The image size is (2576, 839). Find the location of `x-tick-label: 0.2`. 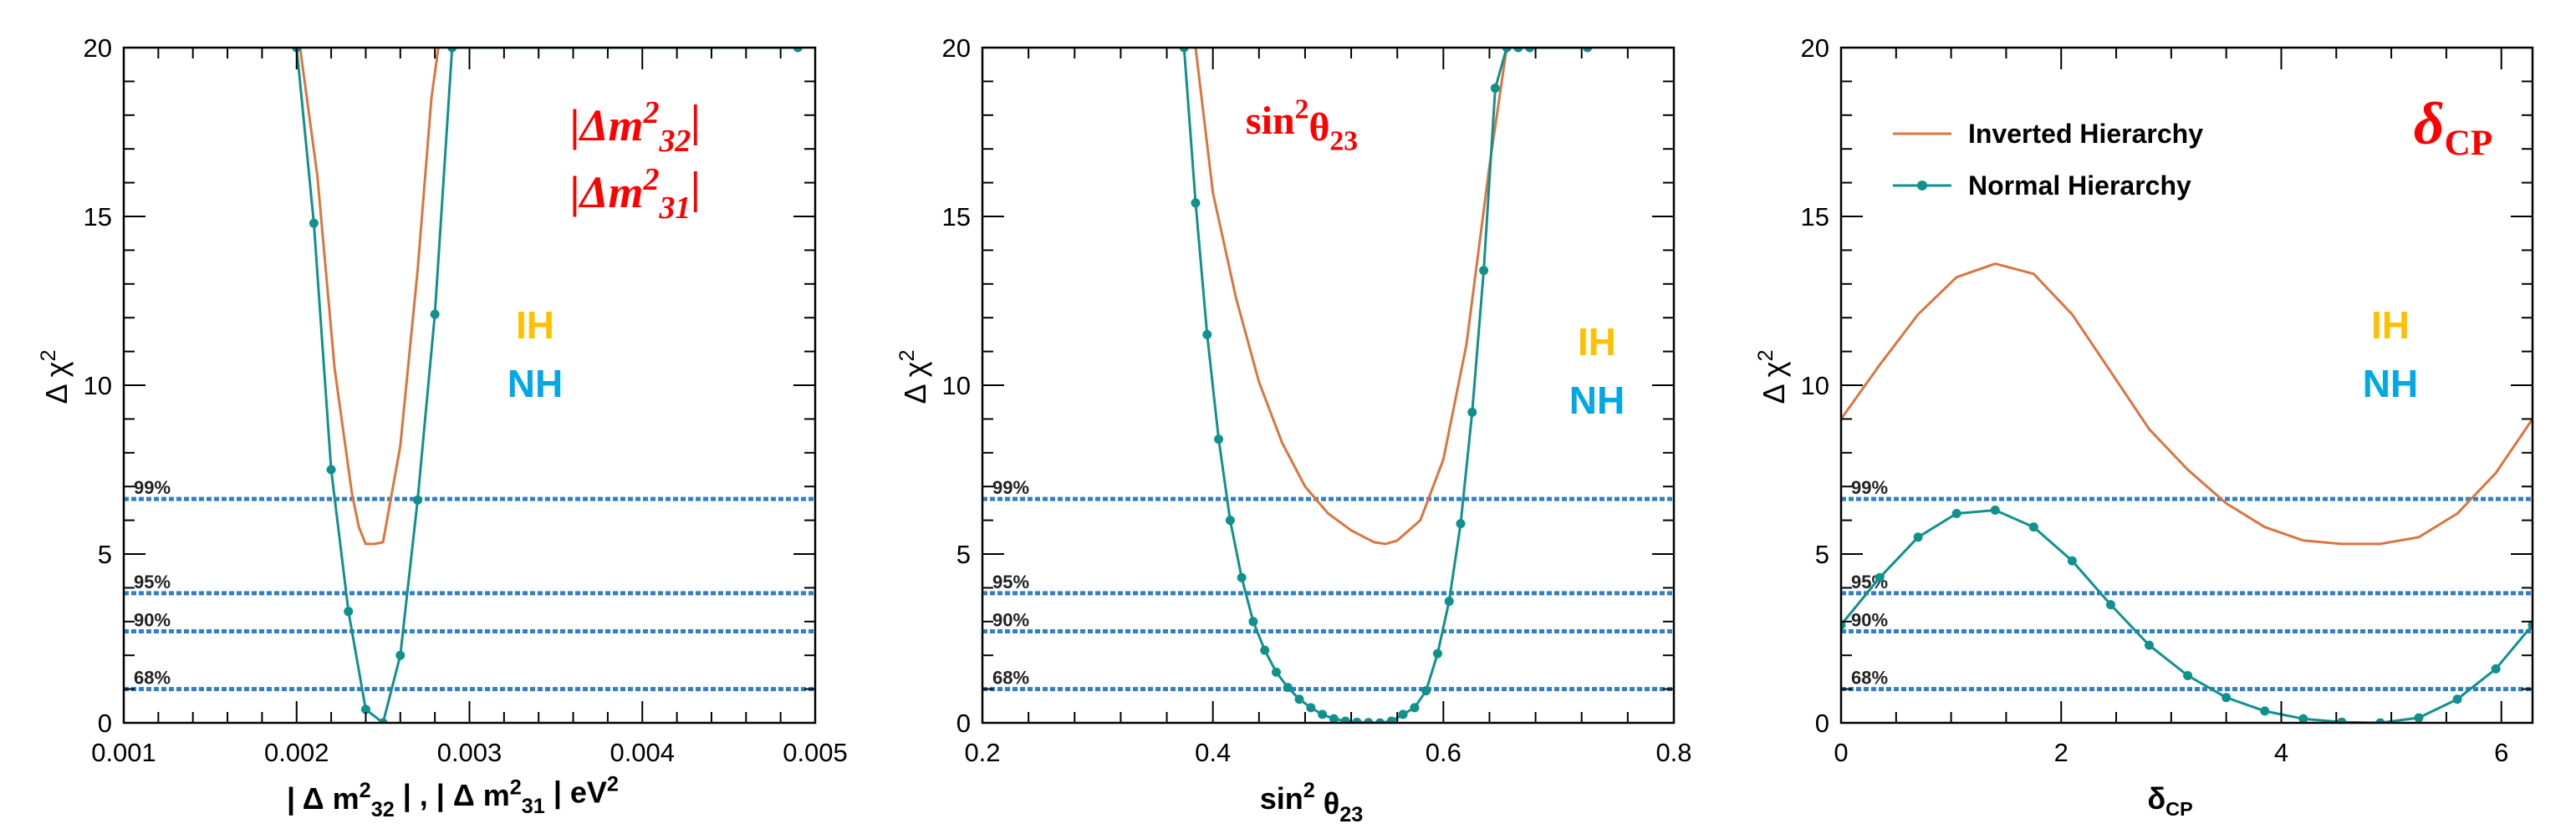

x-tick-label: 0.2 is located at coordinates (982, 752).